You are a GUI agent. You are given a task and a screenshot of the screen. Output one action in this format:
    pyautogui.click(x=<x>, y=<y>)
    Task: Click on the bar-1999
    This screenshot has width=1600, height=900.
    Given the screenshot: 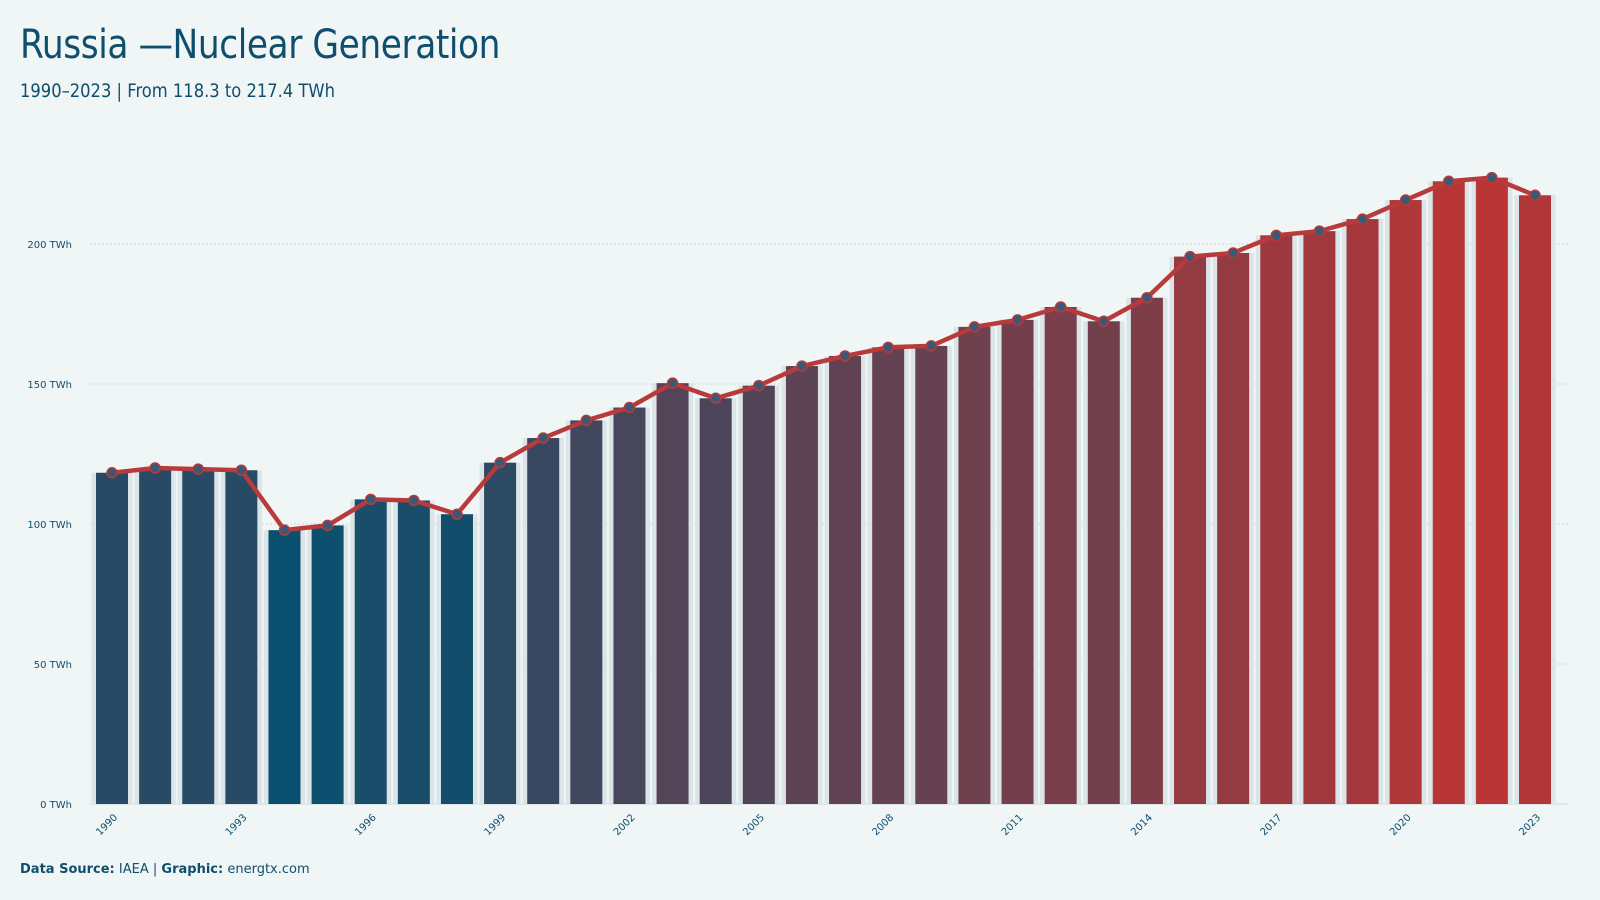 What is the action you would take?
    pyautogui.click(x=500, y=633)
    